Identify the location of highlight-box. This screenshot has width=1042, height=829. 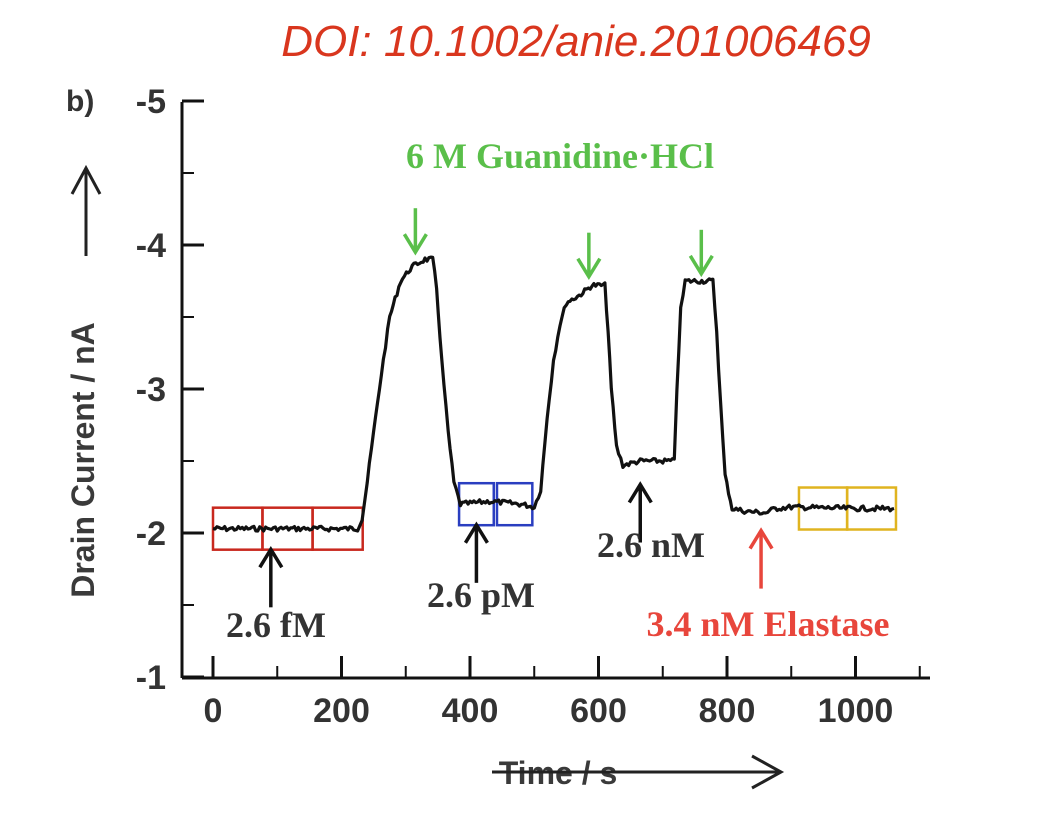
(514, 504).